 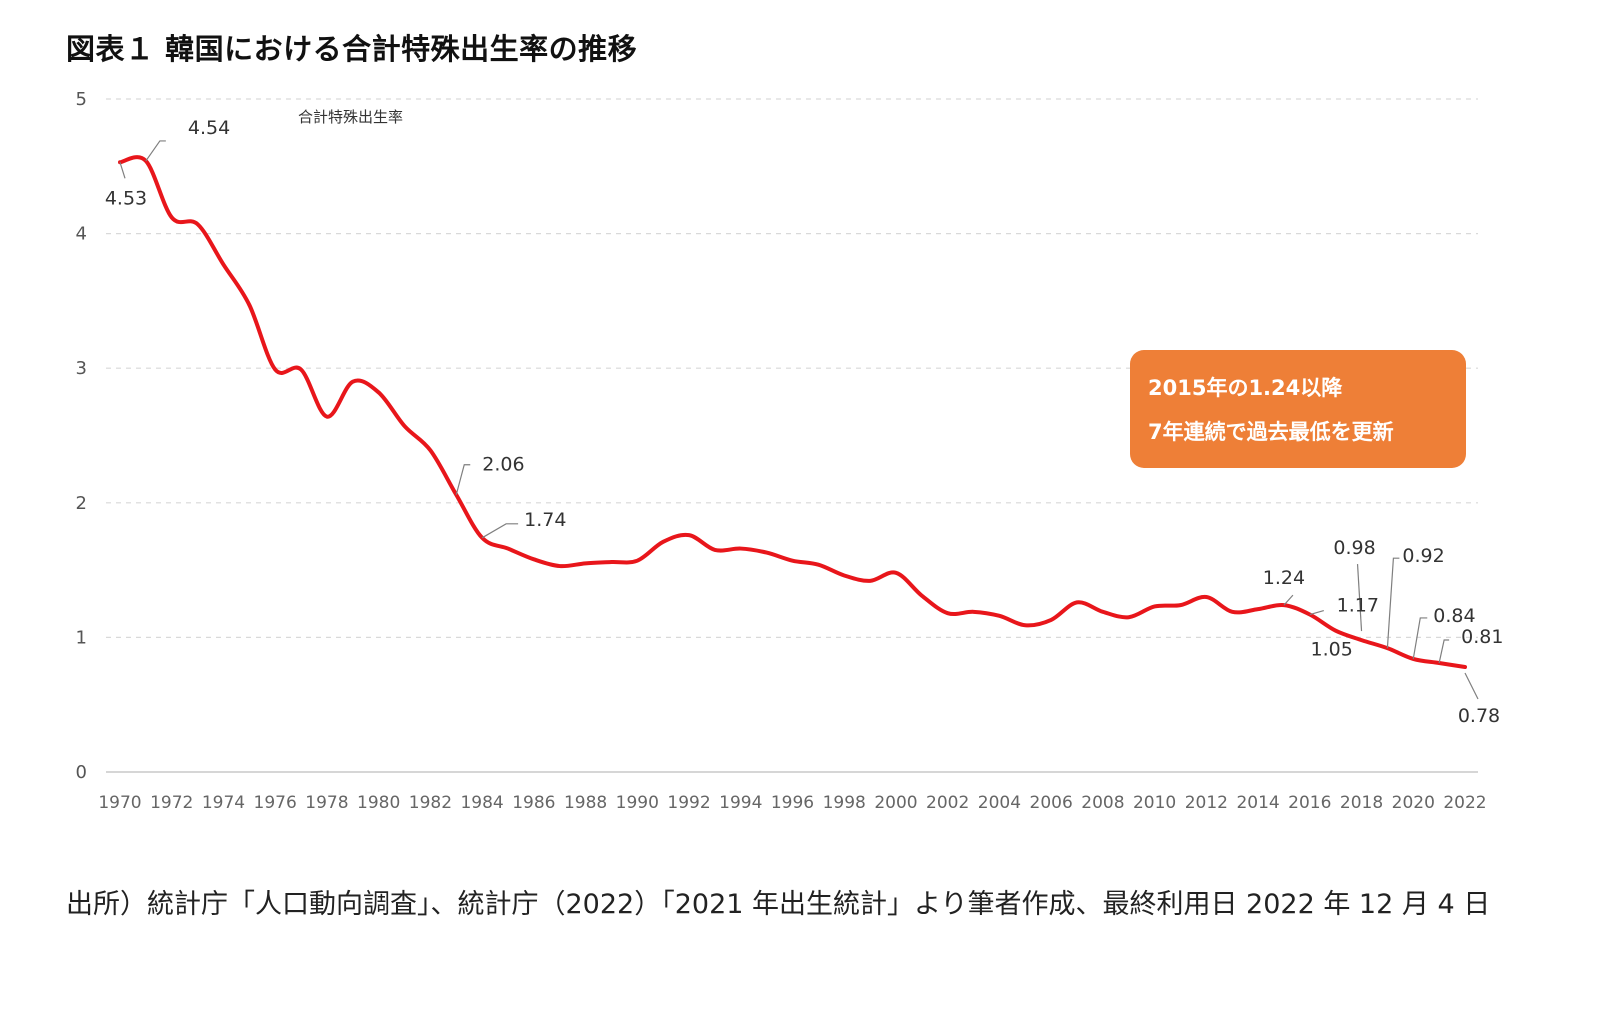 What do you see at coordinates (1413, 803) in the screenshot?
I see `x-tick-label: 2020` at bounding box center [1413, 803].